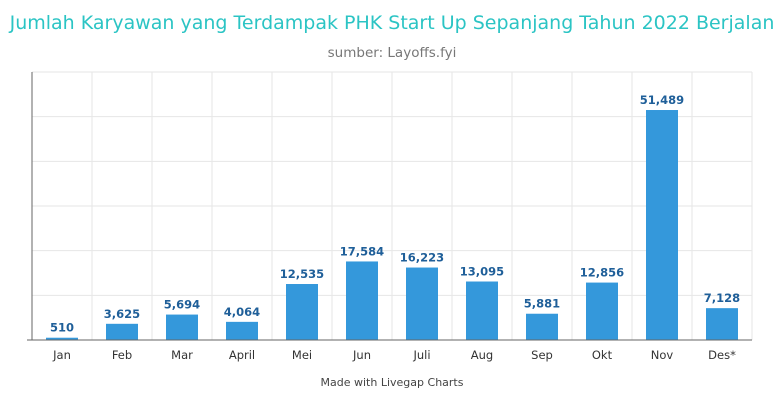 This screenshot has width=784, height=405. I want to click on data-label: 4,064, so click(242, 312).